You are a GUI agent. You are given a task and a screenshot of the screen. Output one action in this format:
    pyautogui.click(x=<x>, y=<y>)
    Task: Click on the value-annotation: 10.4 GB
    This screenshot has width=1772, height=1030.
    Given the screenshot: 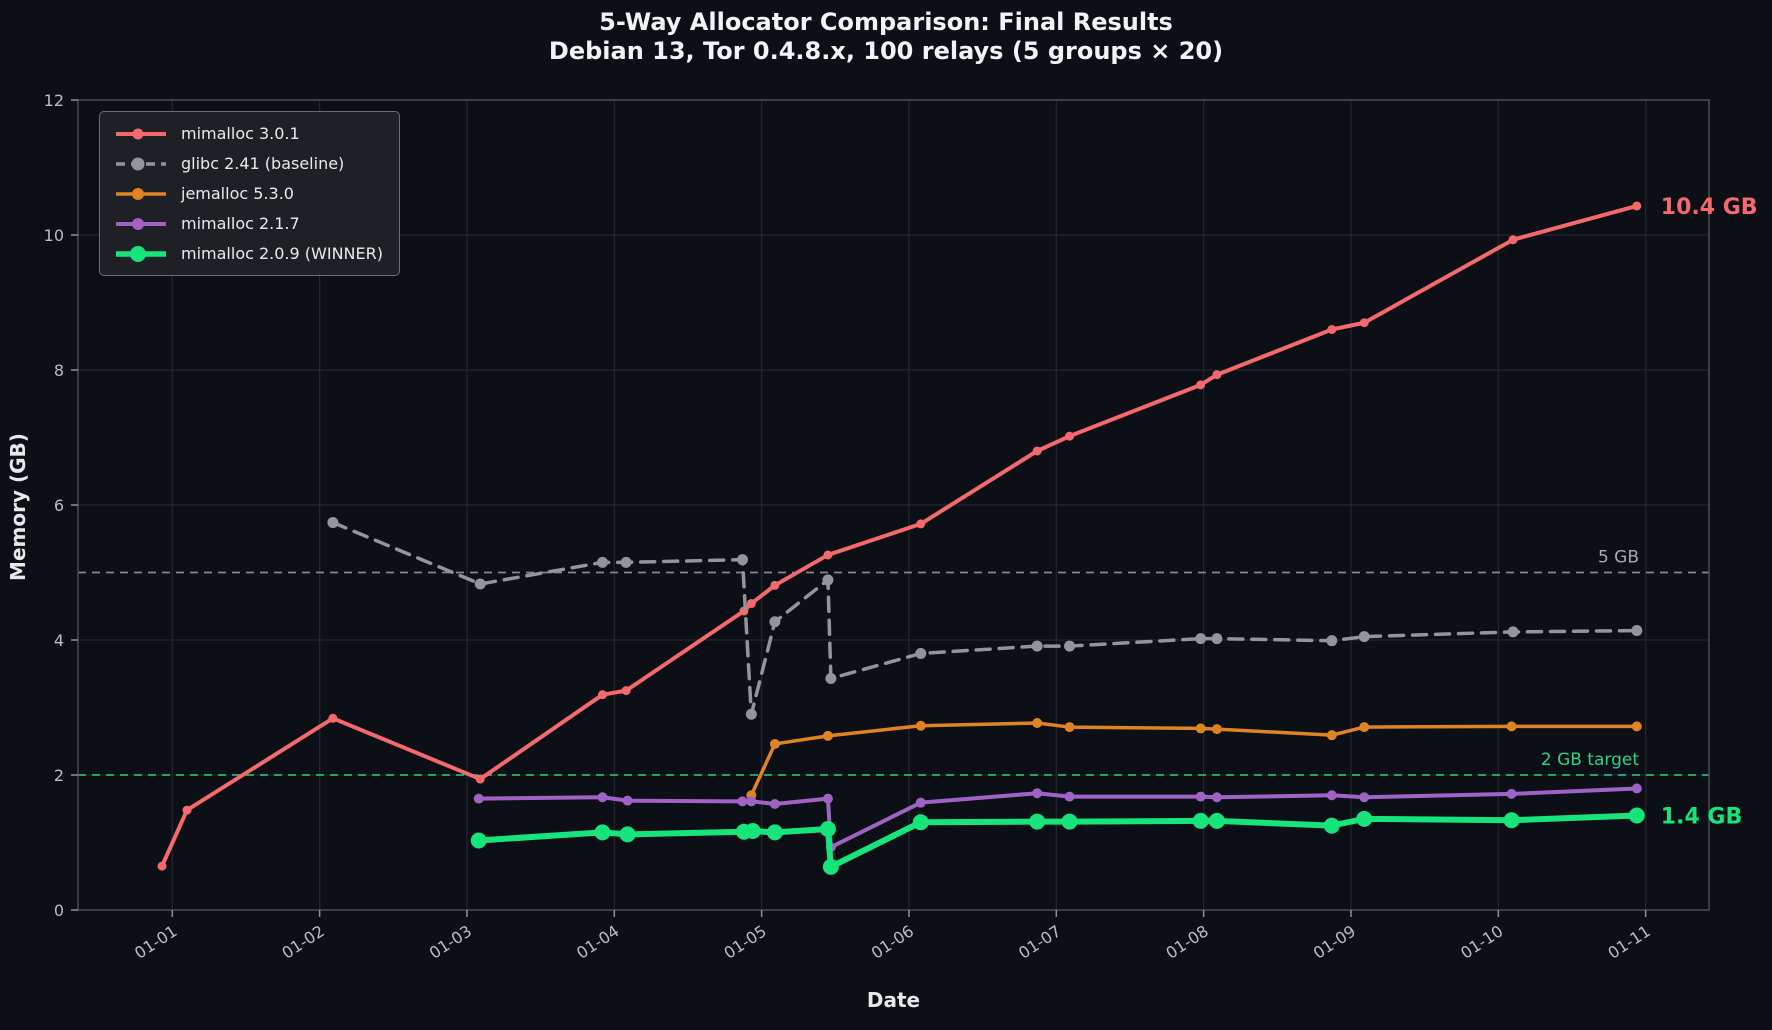 What is the action you would take?
    pyautogui.click(x=1709, y=207)
    